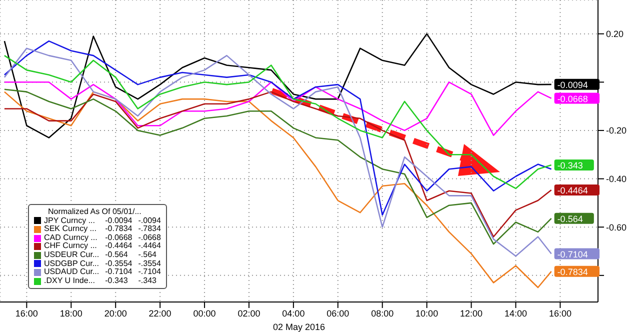 The height and width of the screenshot is (332, 640). I want to click on data-label: -0.4464, so click(572, 190).